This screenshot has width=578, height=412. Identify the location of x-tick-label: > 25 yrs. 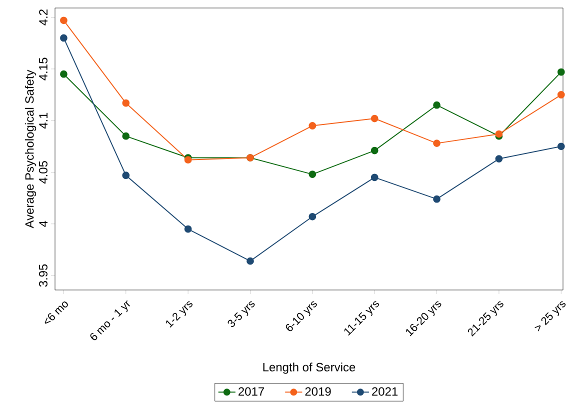
(550, 316).